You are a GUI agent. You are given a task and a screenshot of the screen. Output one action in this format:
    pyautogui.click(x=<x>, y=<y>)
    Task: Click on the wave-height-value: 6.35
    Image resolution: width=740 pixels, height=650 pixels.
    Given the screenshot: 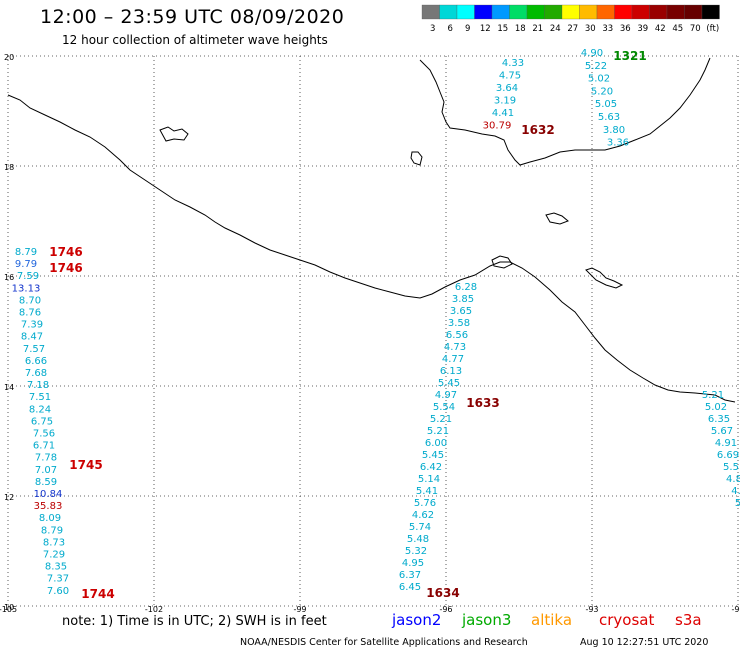 What is the action you would take?
    pyautogui.click(x=719, y=419)
    